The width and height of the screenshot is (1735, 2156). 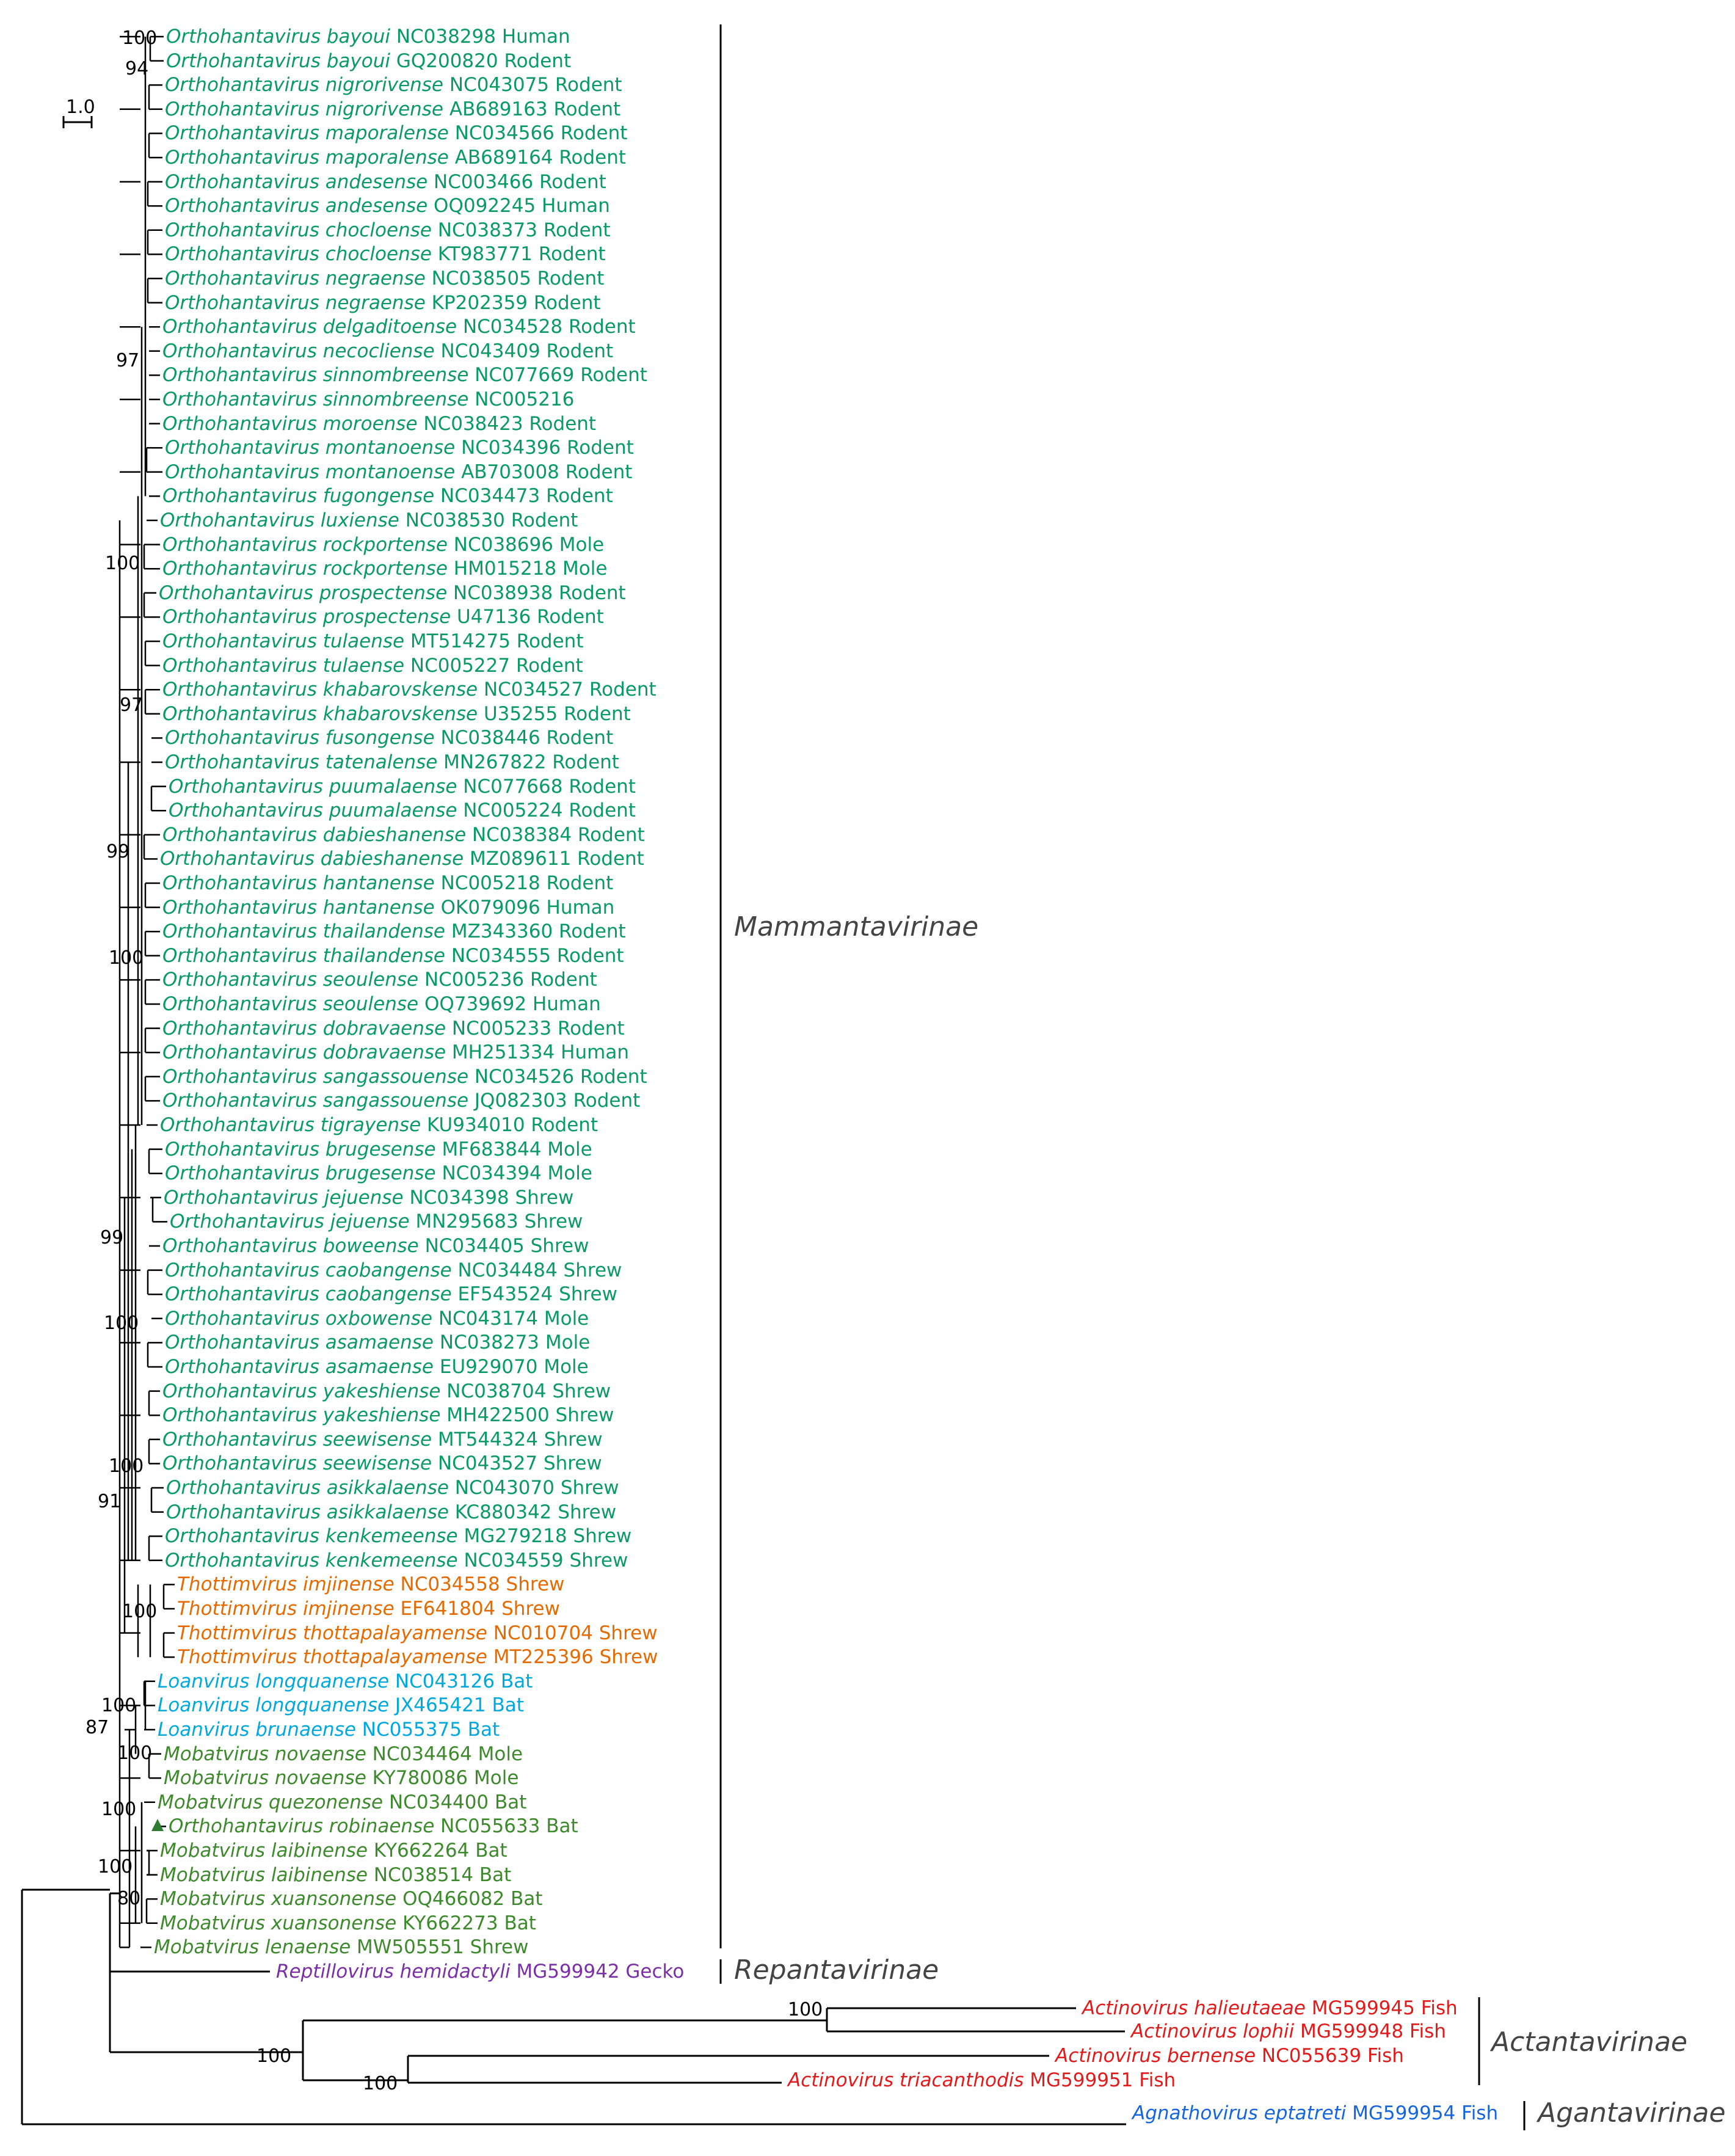 What do you see at coordinates (496, 1222) in the screenshot?
I see `tip-accession-host: MN295683 Shrew` at bounding box center [496, 1222].